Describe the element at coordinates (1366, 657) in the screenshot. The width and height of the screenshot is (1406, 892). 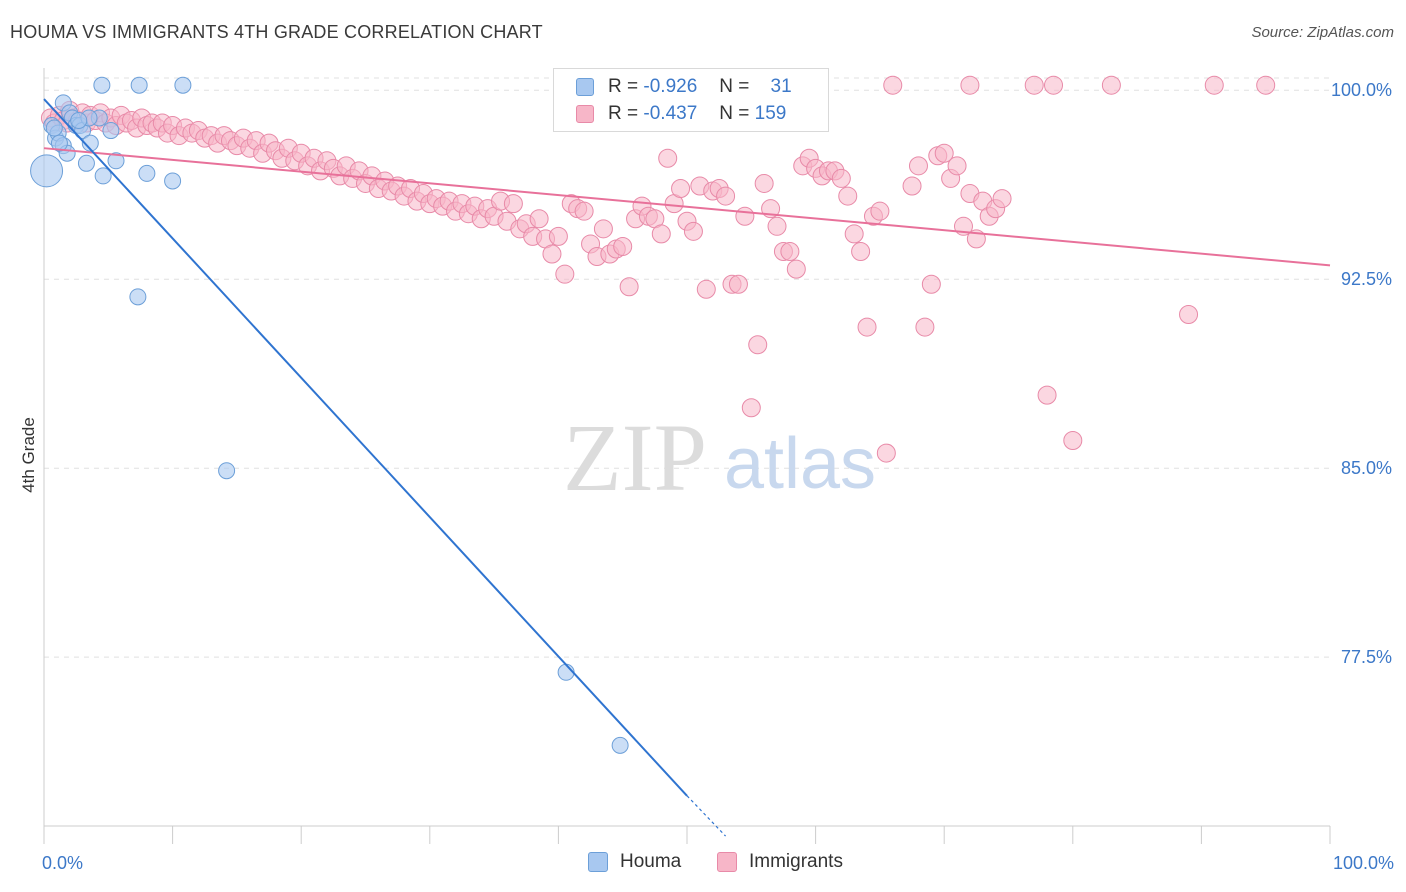
I see `y-tick-label: 77.5%` at that location.